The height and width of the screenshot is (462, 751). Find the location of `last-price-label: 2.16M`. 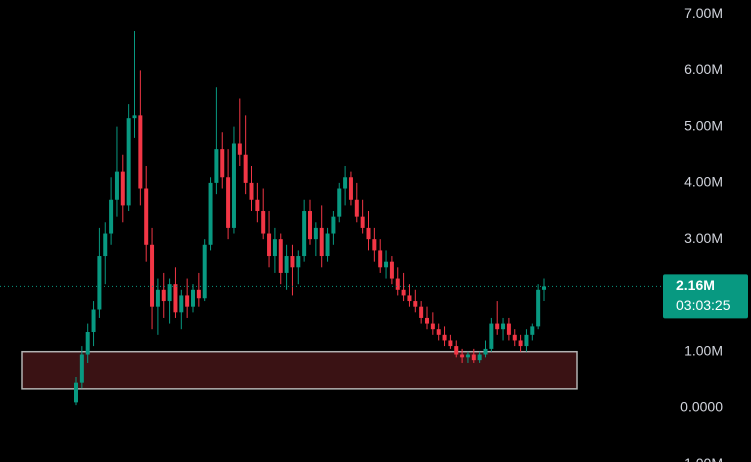

last-price-label: 2.16M is located at coordinates (695, 285).